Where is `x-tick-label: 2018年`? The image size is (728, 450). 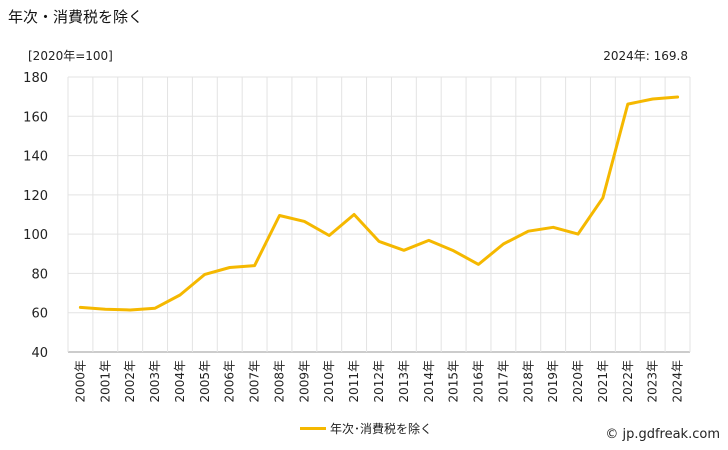 x-tick-label: 2018年 is located at coordinates (528, 381).